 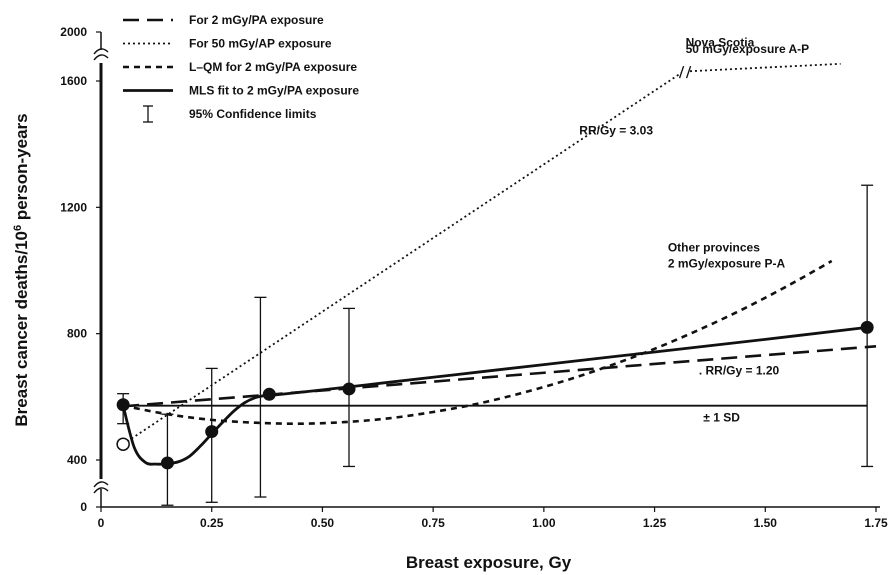 What do you see at coordinates (18, 228) in the screenshot?
I see `y-axis-title-sup: 6` at bounding box center [18, 228].